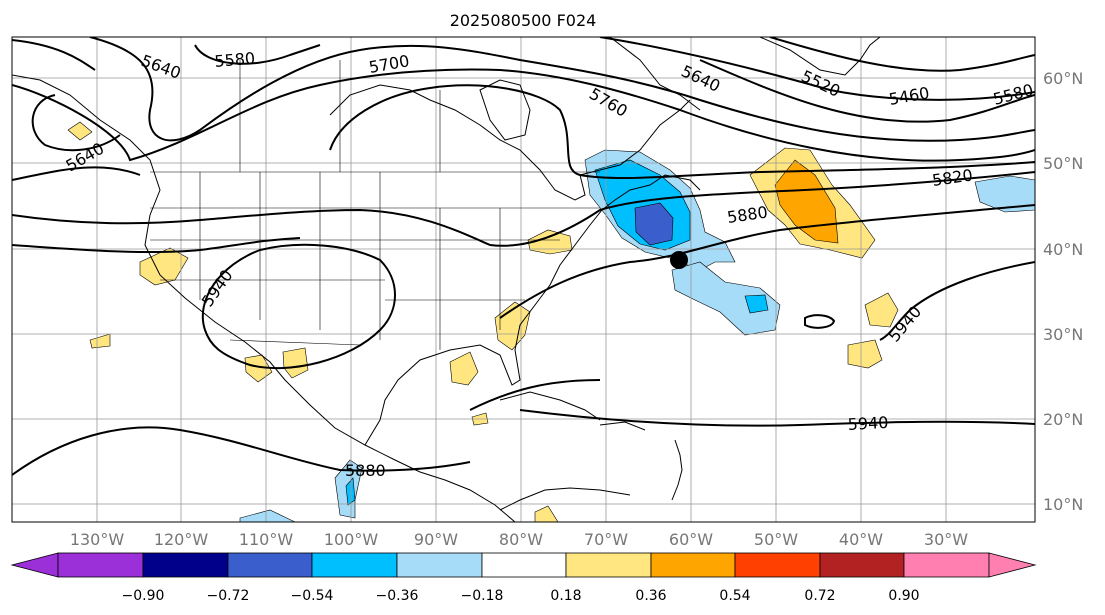 This screenshot has height=615, width=1105. Describe the element at coordinates (181, 539) in the screenshot. I see `lon-label: 120°W` at that location.